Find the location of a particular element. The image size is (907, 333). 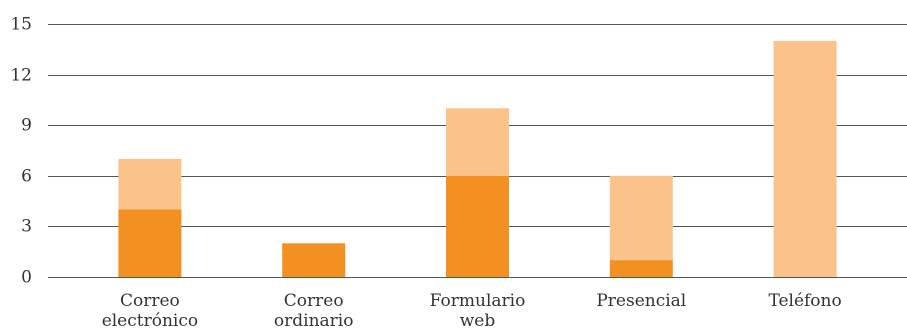

bar-segment-series1-cat1 is located at coordinates (150, 243).